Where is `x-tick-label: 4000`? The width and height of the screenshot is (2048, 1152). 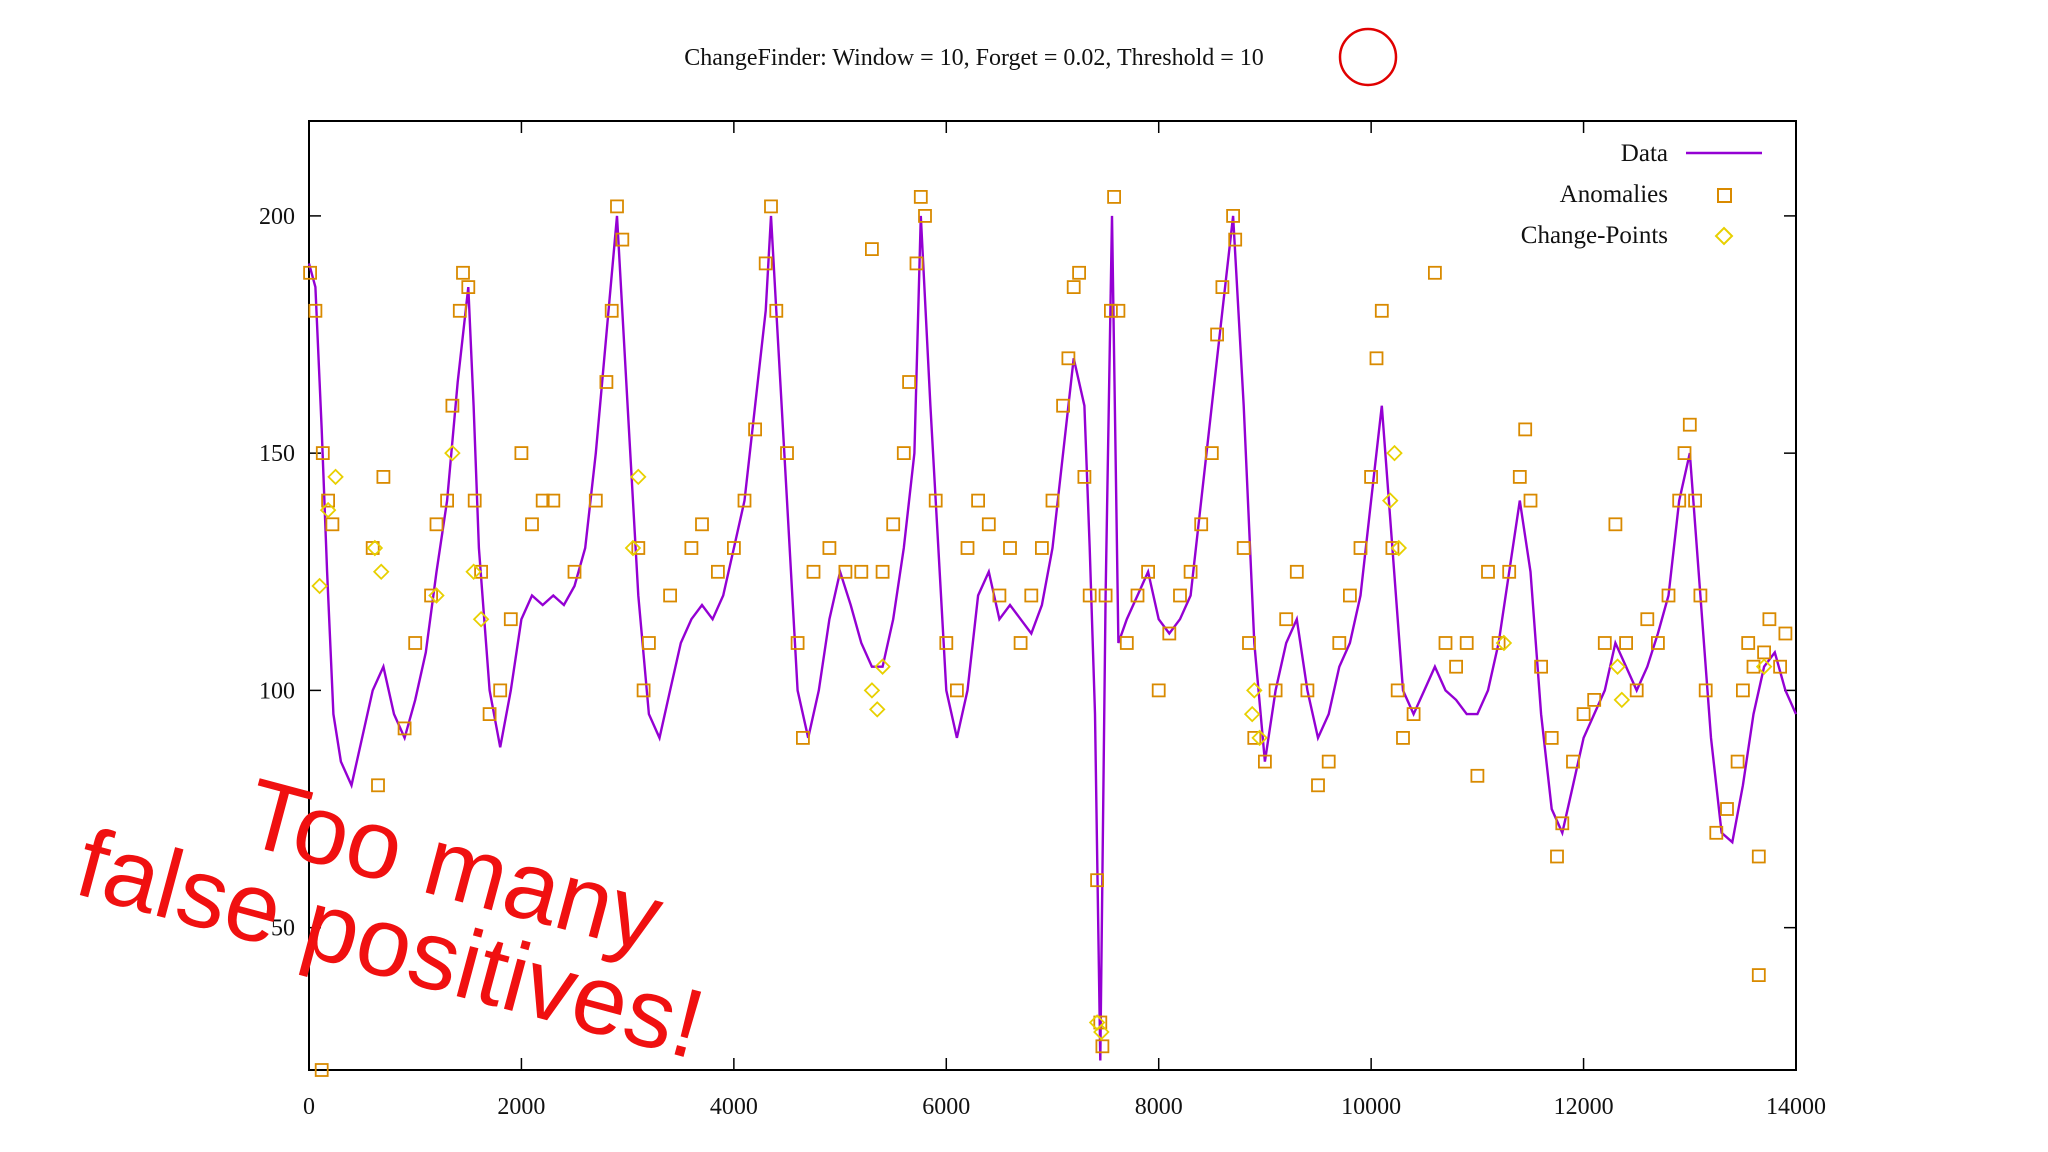
x-tick-label: 4000 is located at coordinates (734, 1107).